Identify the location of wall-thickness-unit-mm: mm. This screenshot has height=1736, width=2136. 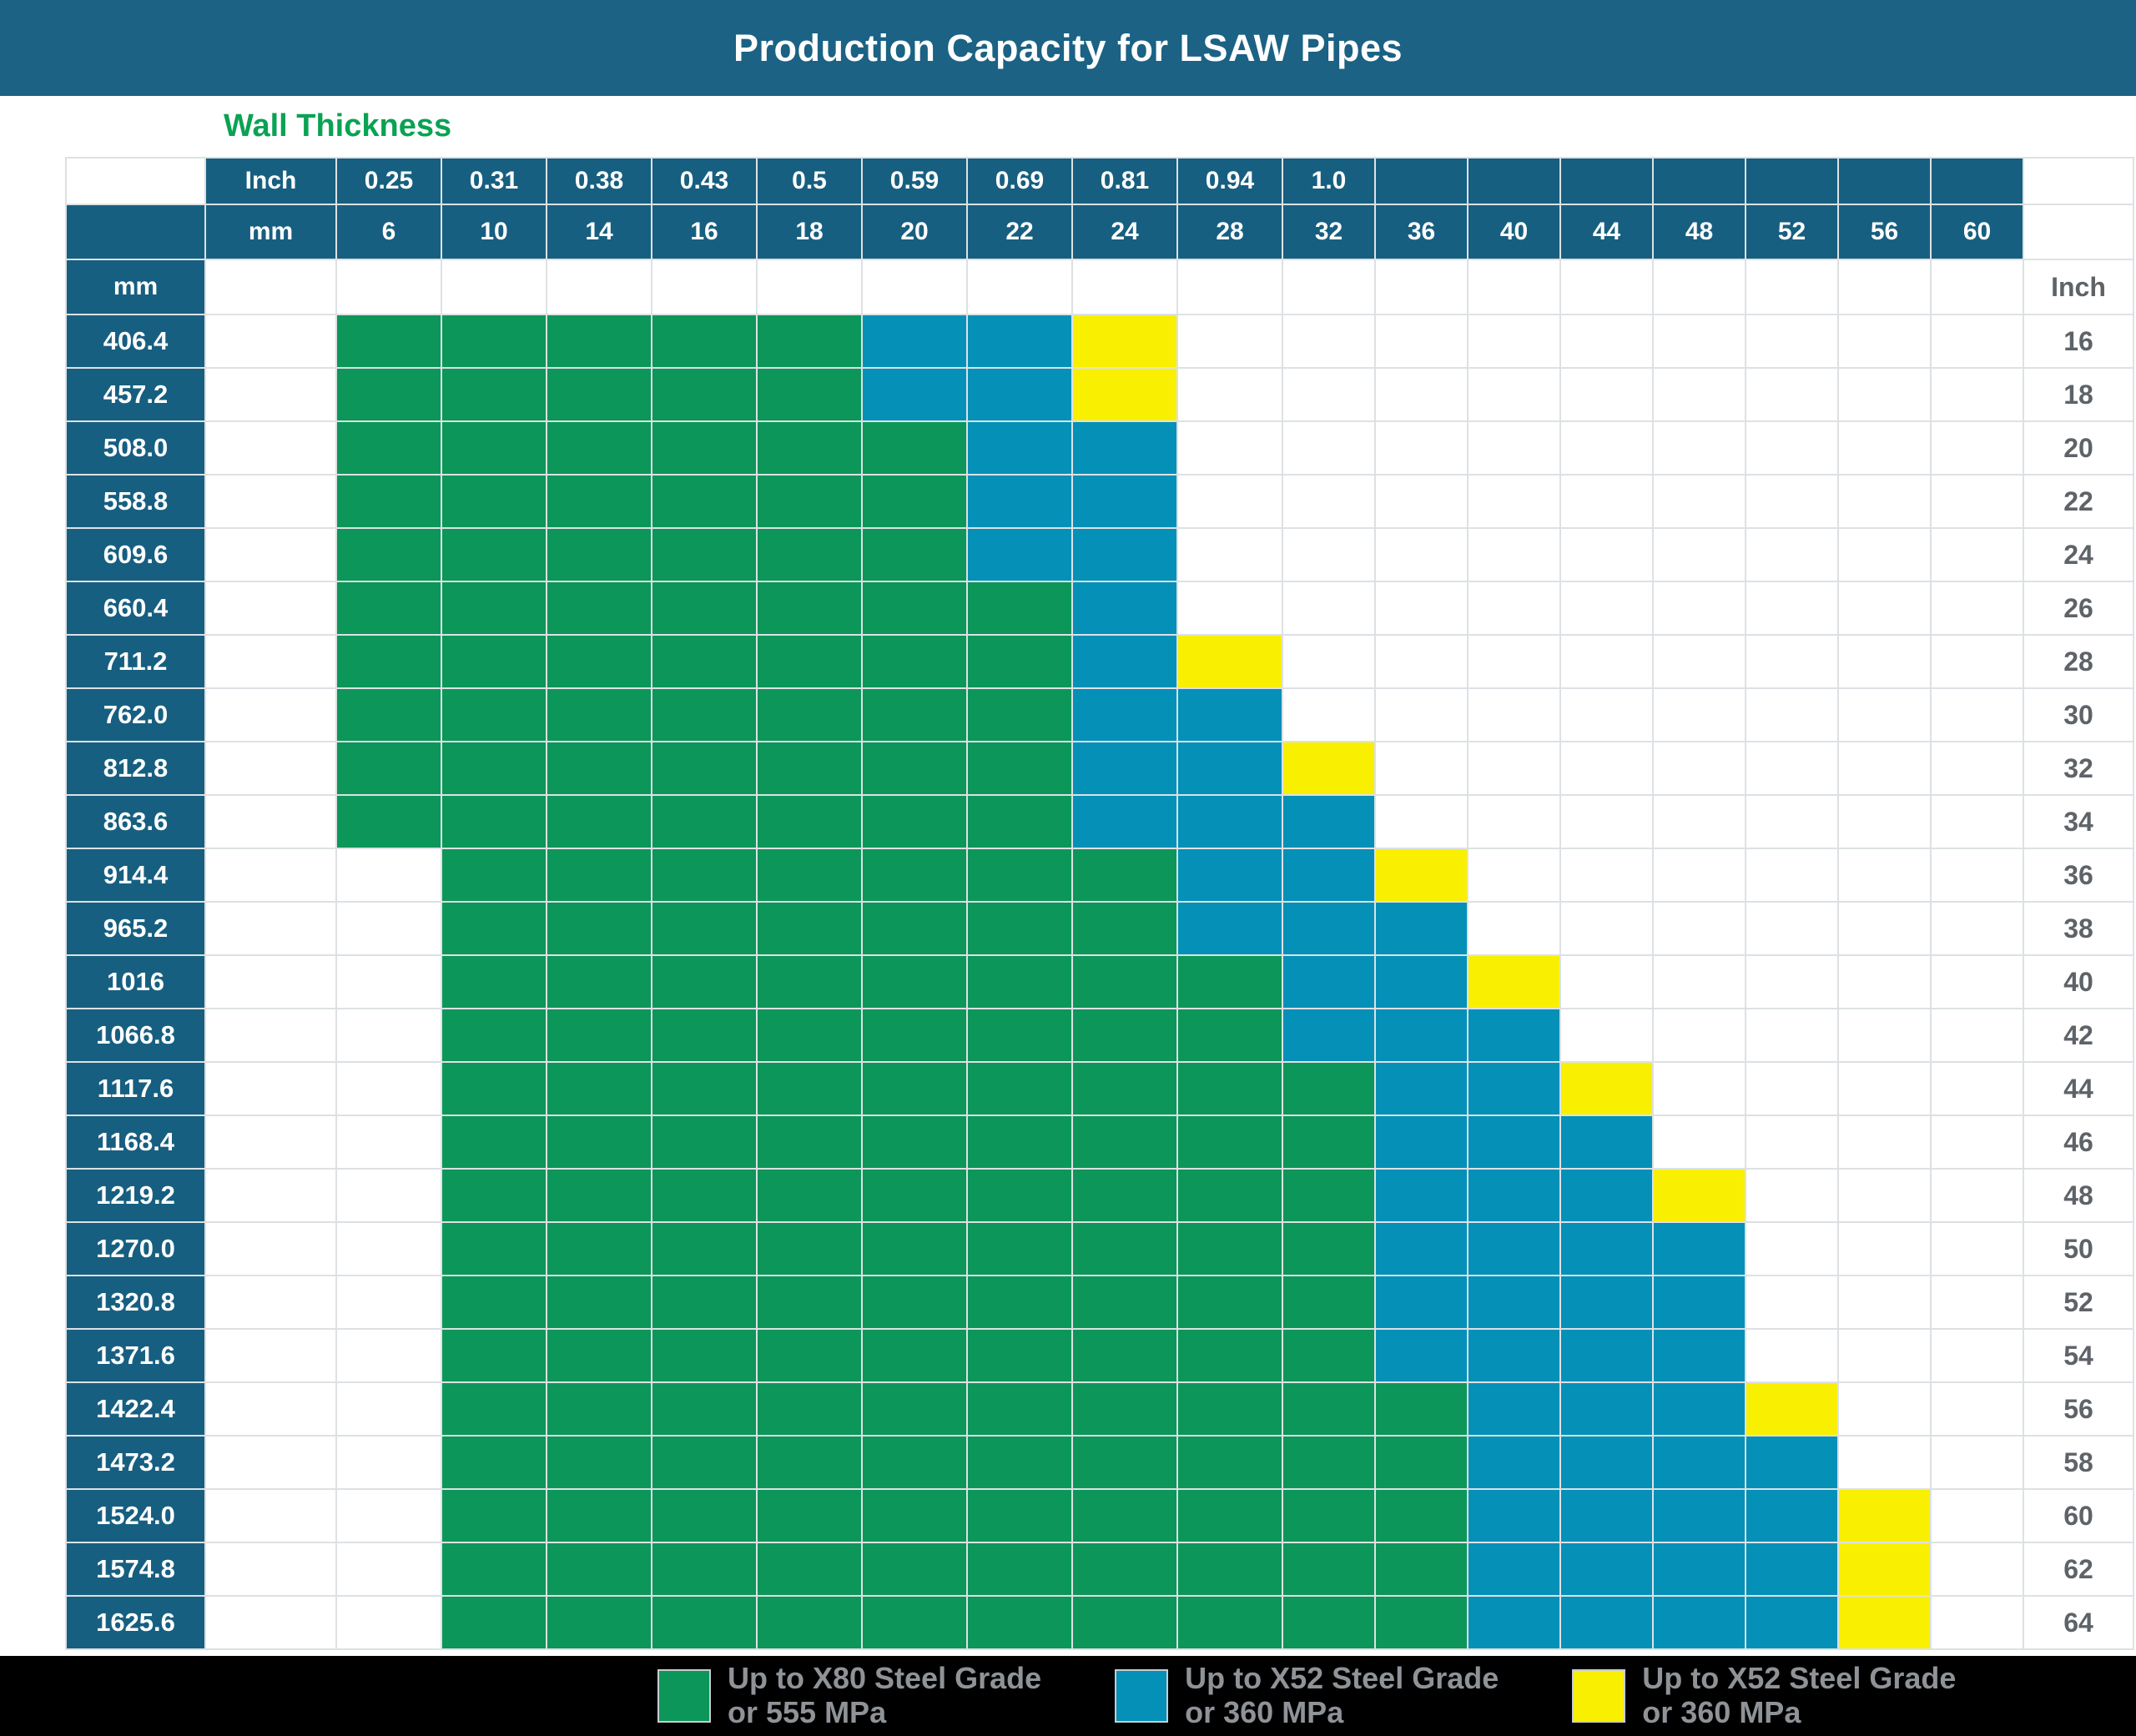
(270, 232).